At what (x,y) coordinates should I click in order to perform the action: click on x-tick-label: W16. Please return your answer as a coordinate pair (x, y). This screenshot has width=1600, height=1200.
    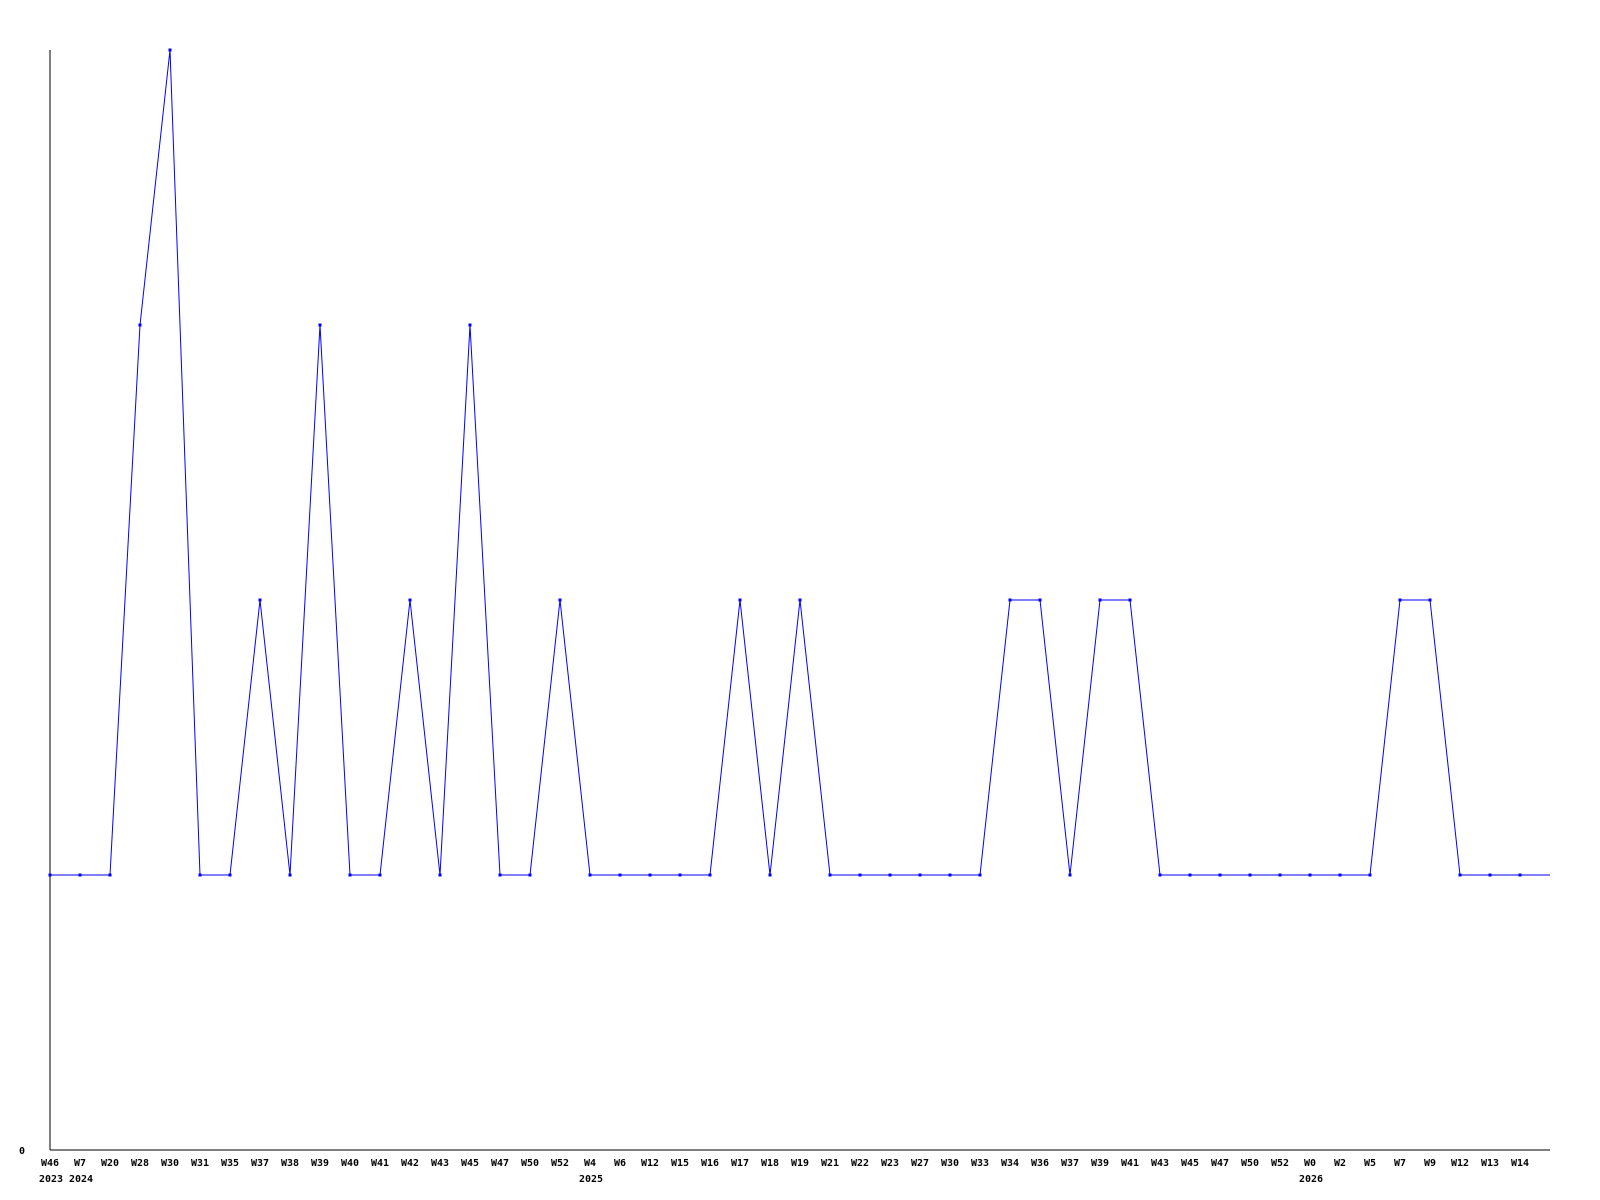
    Looking at the image, I should click on (710, 1163).